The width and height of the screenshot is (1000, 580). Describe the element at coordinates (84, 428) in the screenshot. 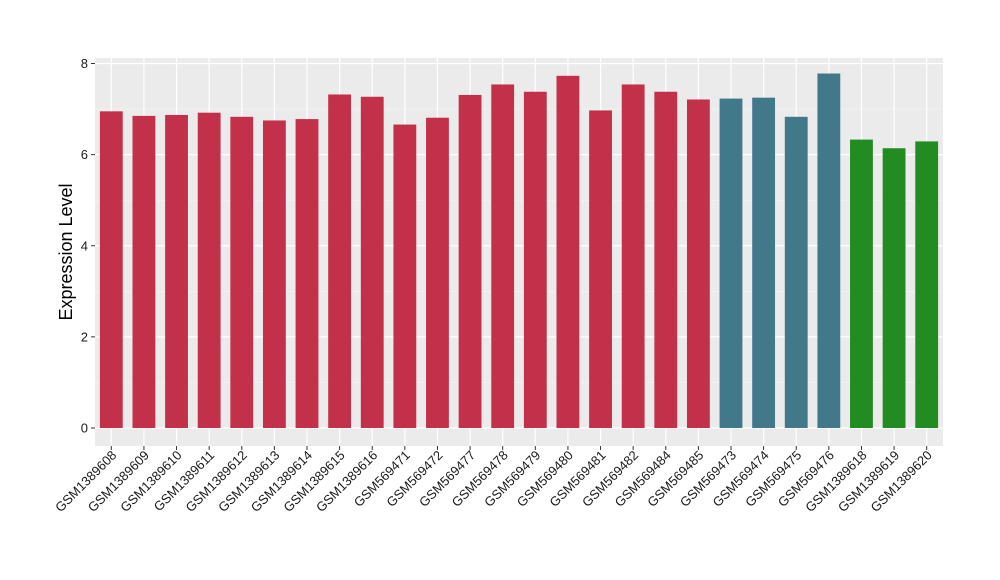

I see `y-tick-label: 0` at that location.